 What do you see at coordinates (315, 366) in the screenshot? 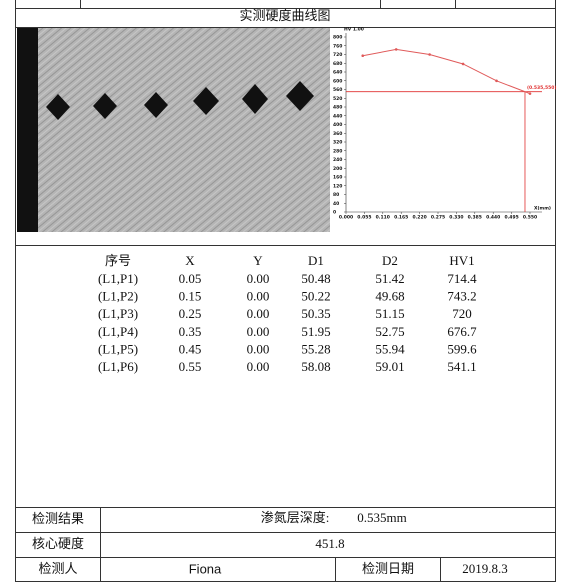
I see `cell: 58.08` at bounding box center [315, 366].